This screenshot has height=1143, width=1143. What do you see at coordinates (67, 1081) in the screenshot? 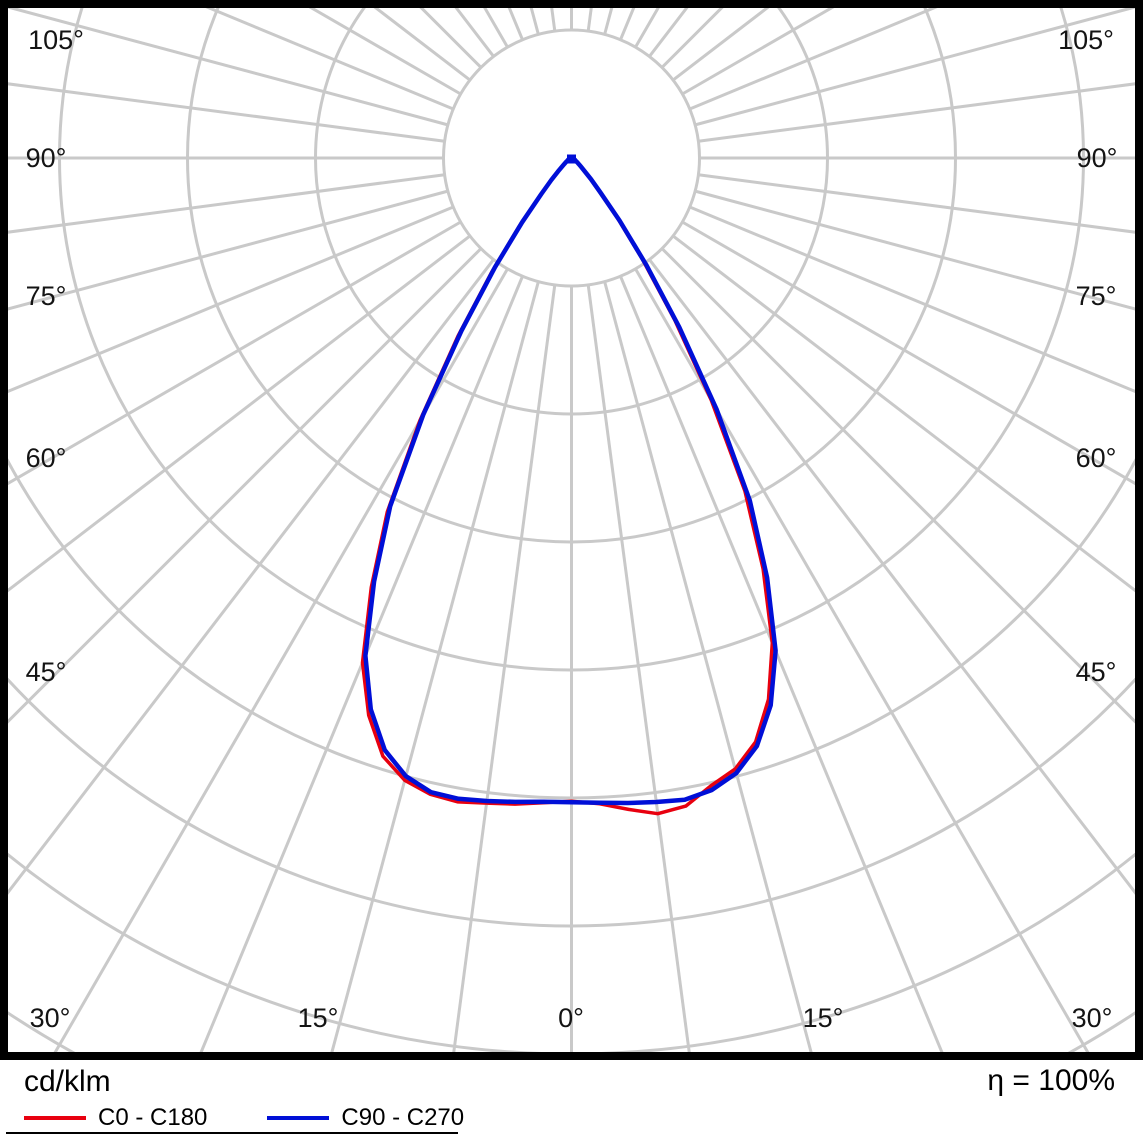
I see `unit-label: cd/klm` at bounding box center [67, 1081].